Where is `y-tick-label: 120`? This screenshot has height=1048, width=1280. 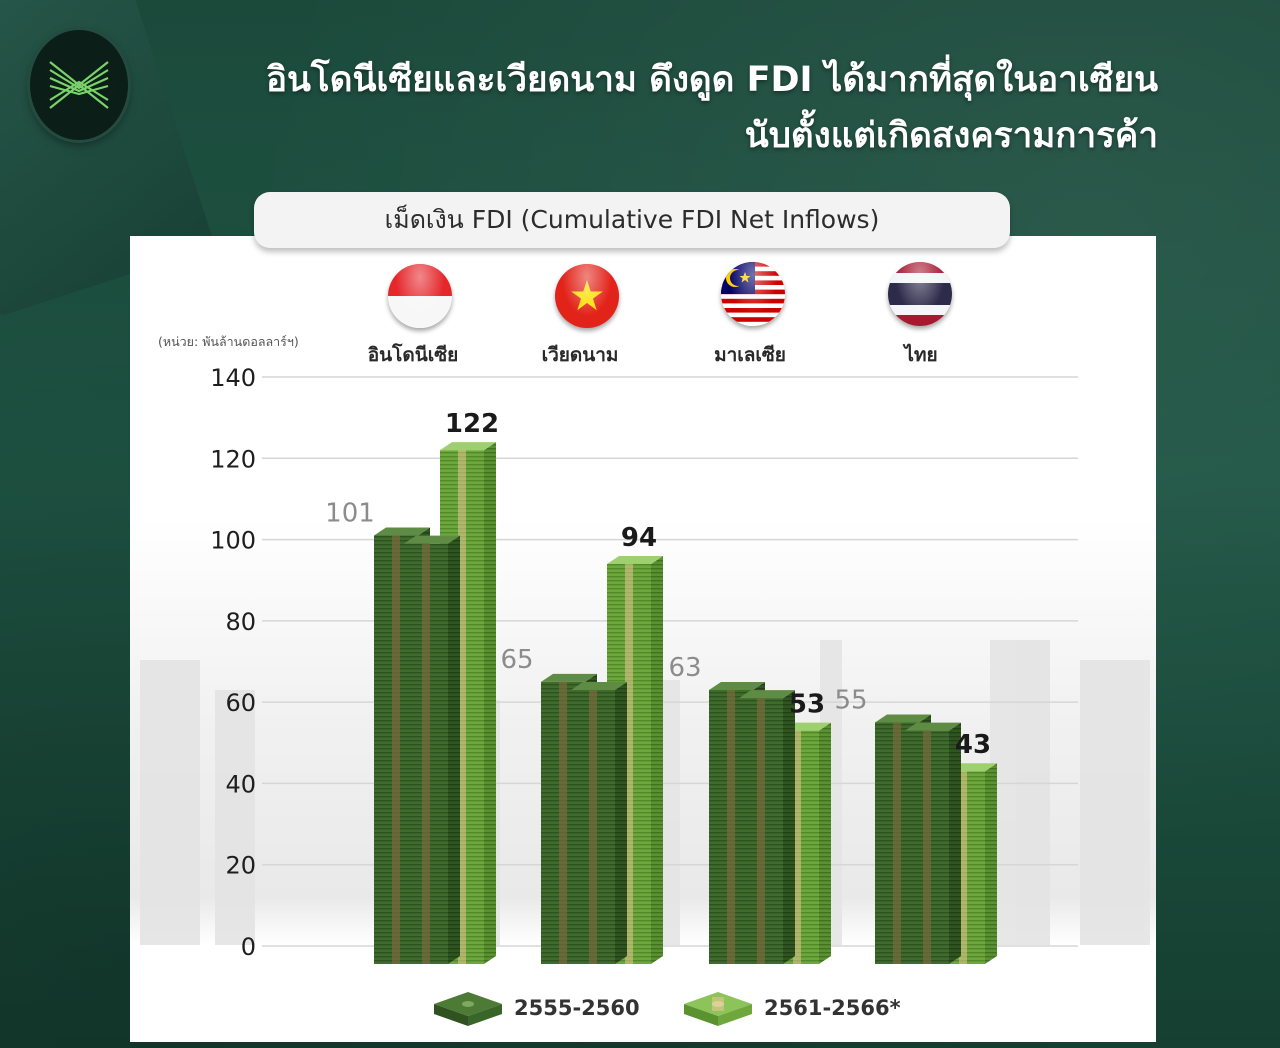 y-tick-label: 120 is located at coordinates (233, 459).